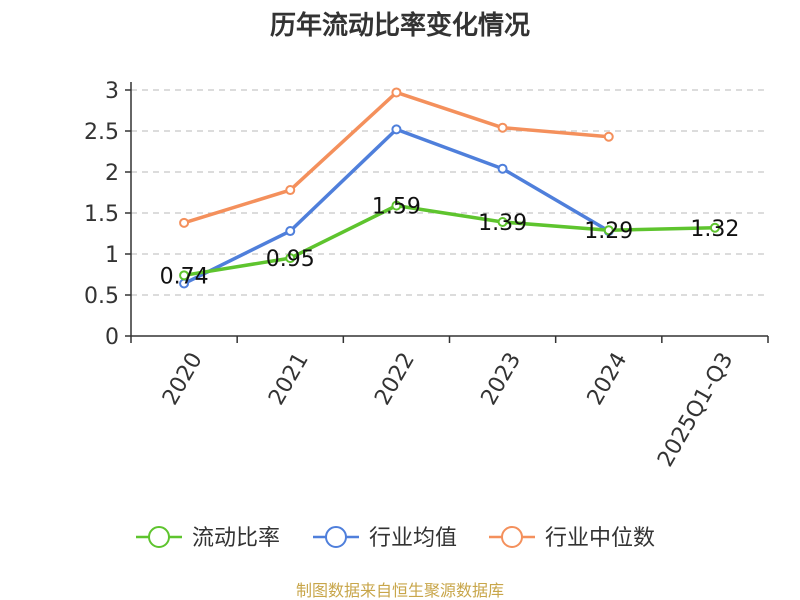 This screenshot has height=600, width=800. Describe the element at coordinates (101, 214) in the screenshot. I see `y-tick-label: 1.5` at that location.